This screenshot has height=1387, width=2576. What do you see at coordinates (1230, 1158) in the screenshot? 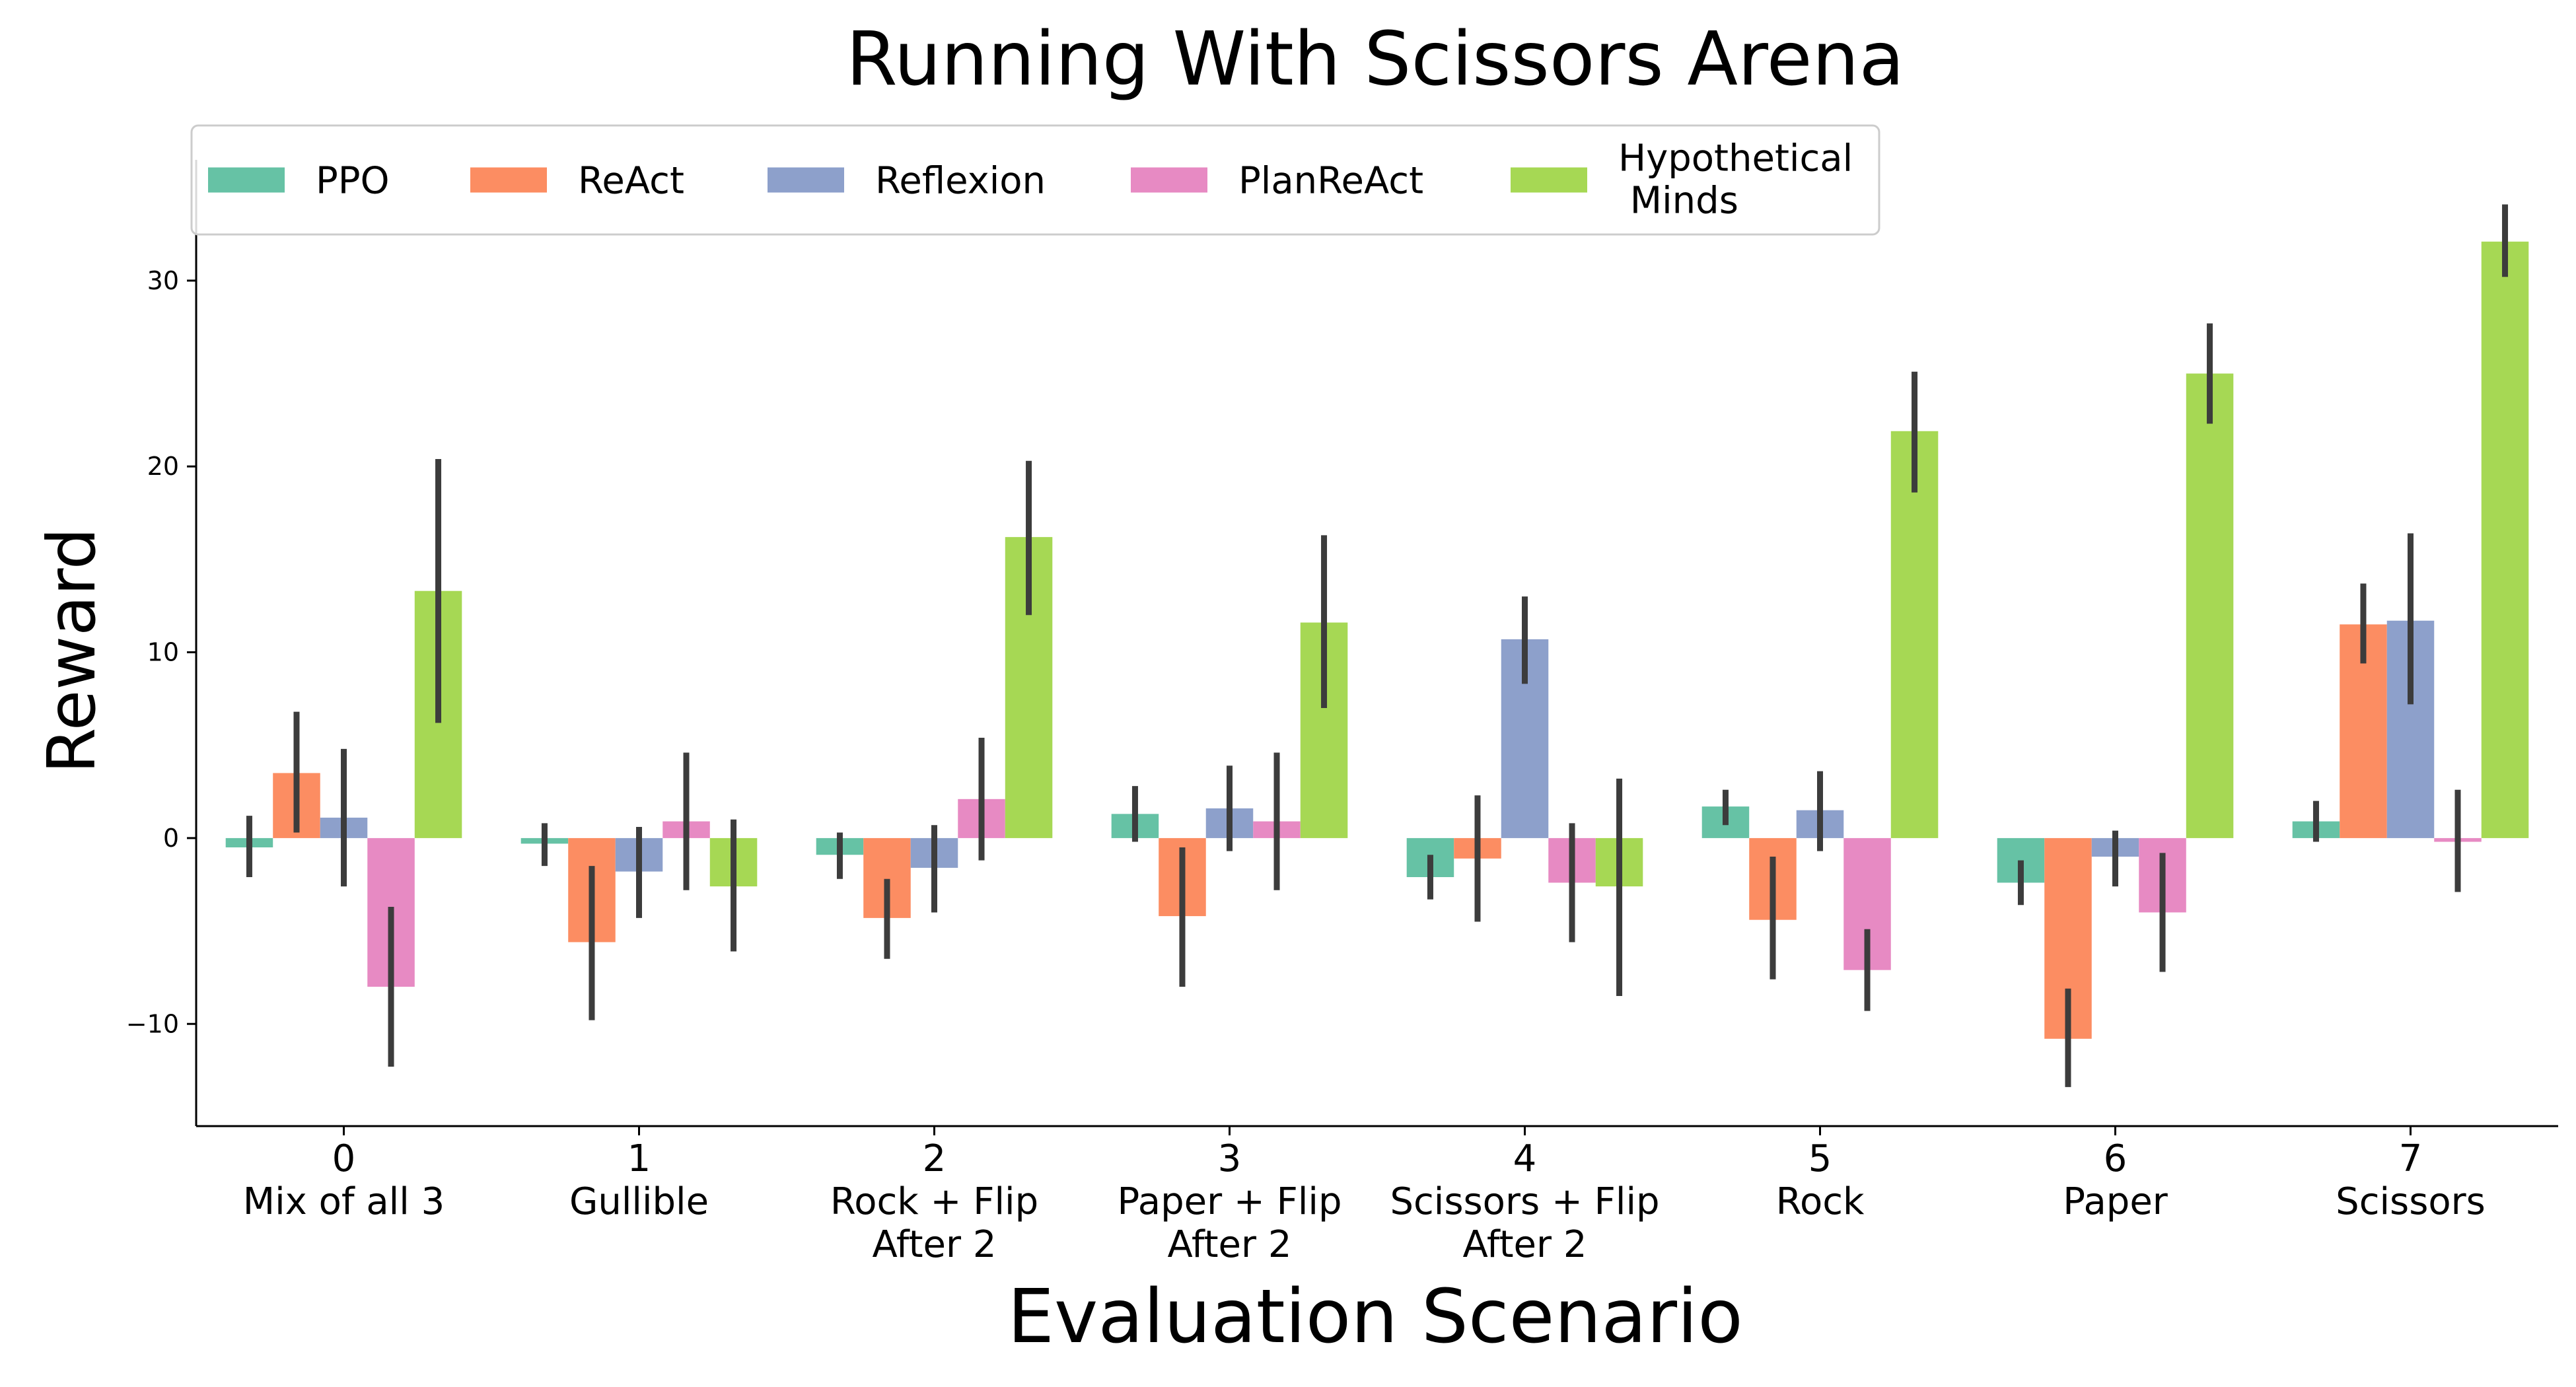
I see `x-tick-label: 3` at bounding box center [1230, 1158].